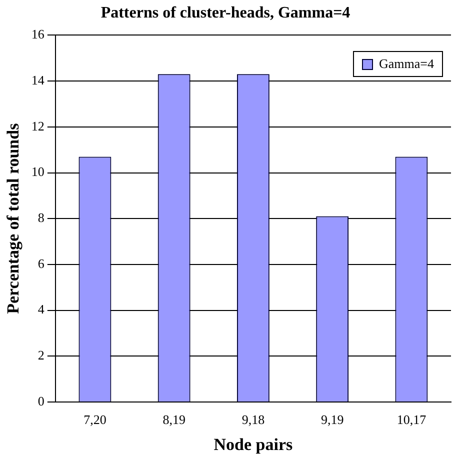  What do you see at coordinates (332, 420) in the screenshot?
I see `x-tick-label: 9,19` at bounding box center [332, 420].